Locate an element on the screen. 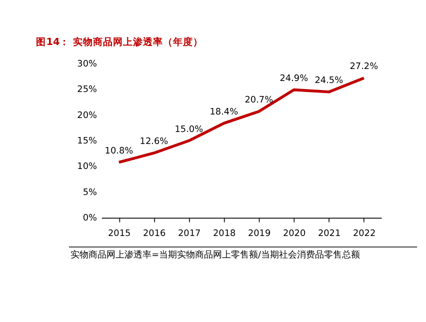 The image size is (426, 322). y-tick-label: 15% is located at coordinates (87, 141).